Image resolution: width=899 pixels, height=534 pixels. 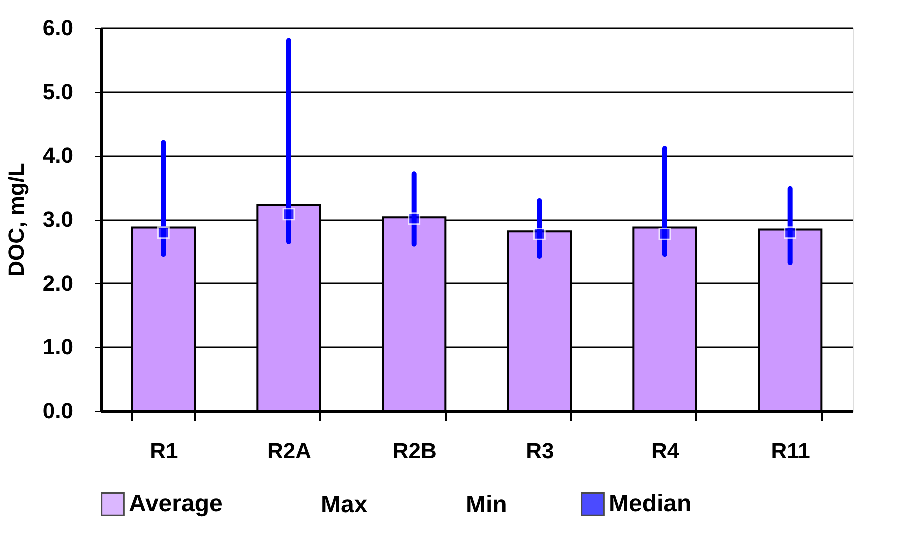 I want to click on y-tick-label: 6.0, so click(x=58, y=28).